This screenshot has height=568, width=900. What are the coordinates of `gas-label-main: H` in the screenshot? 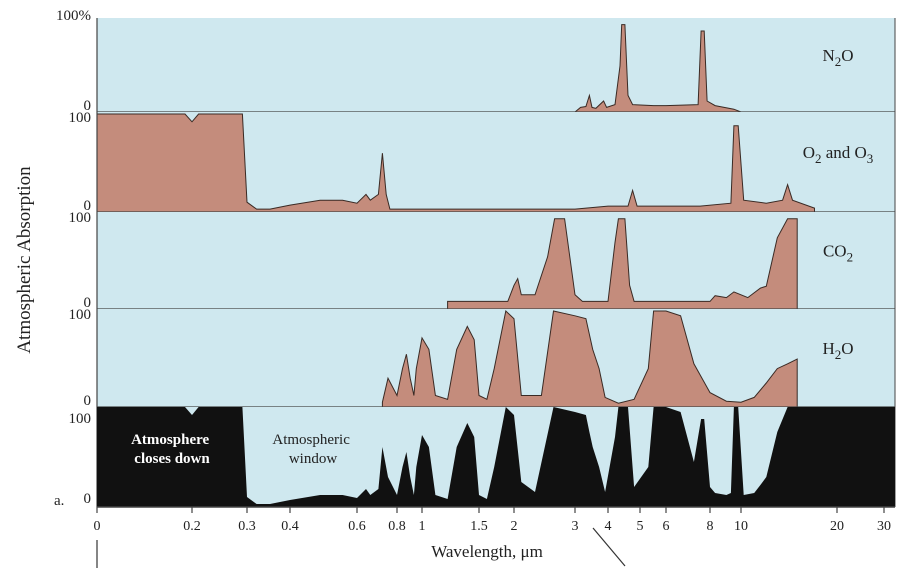 It's located at (828, 348).